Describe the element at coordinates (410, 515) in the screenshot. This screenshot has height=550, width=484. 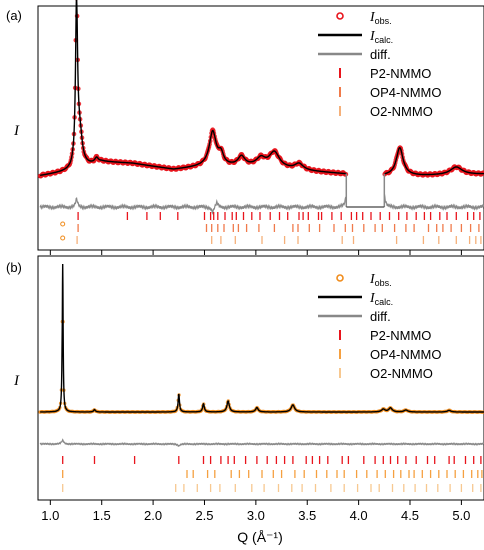
I see `x-tick-label: 4.5` at that location.